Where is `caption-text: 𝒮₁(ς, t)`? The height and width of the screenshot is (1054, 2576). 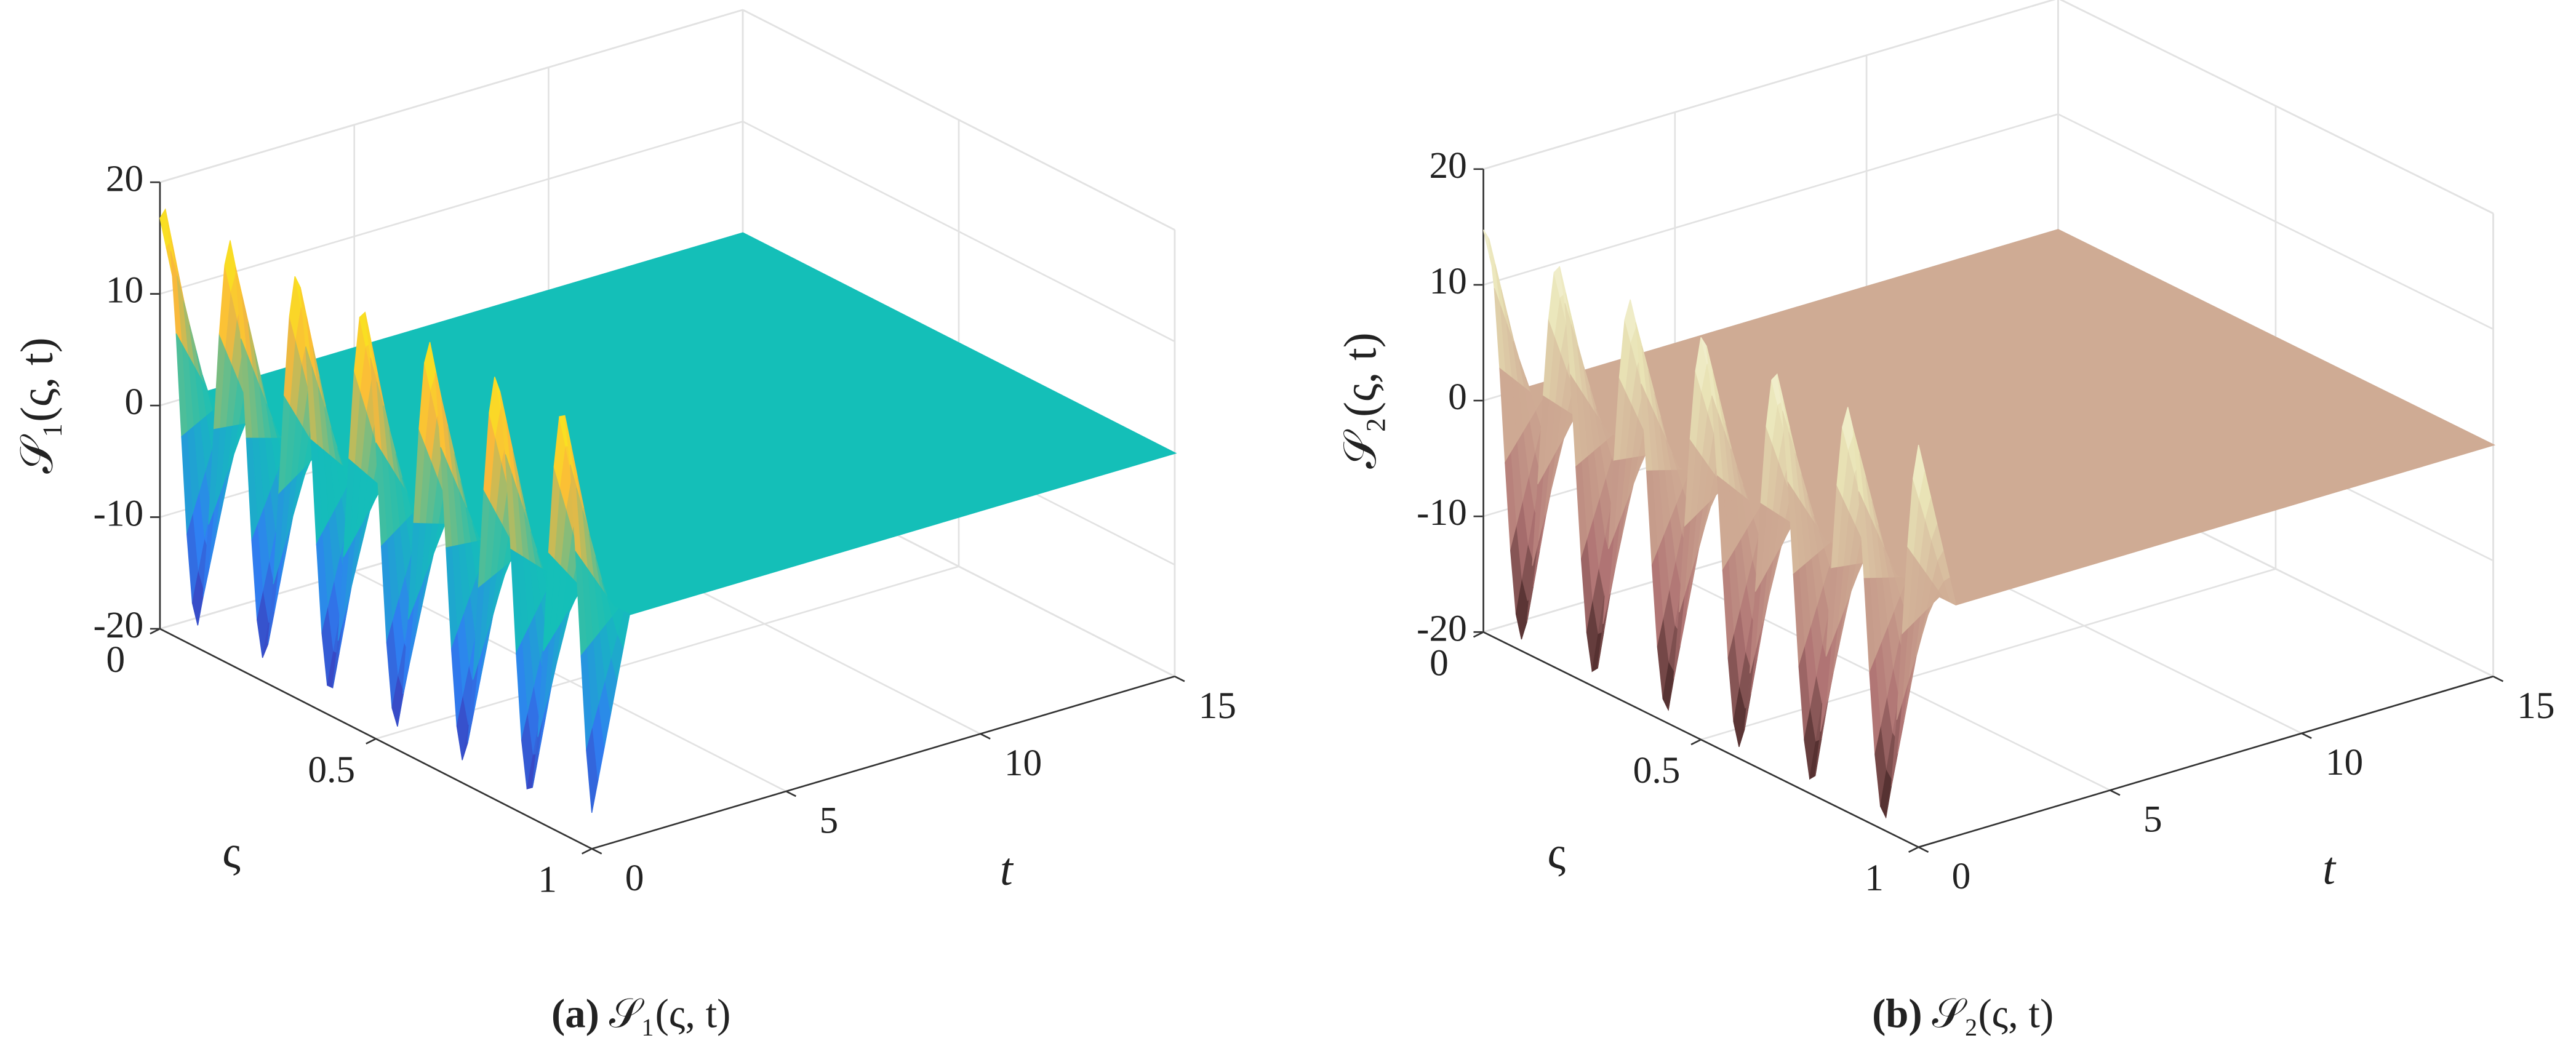
caption-text: 𝒮₁(ς, t) is located at coordinates (670, 1014).